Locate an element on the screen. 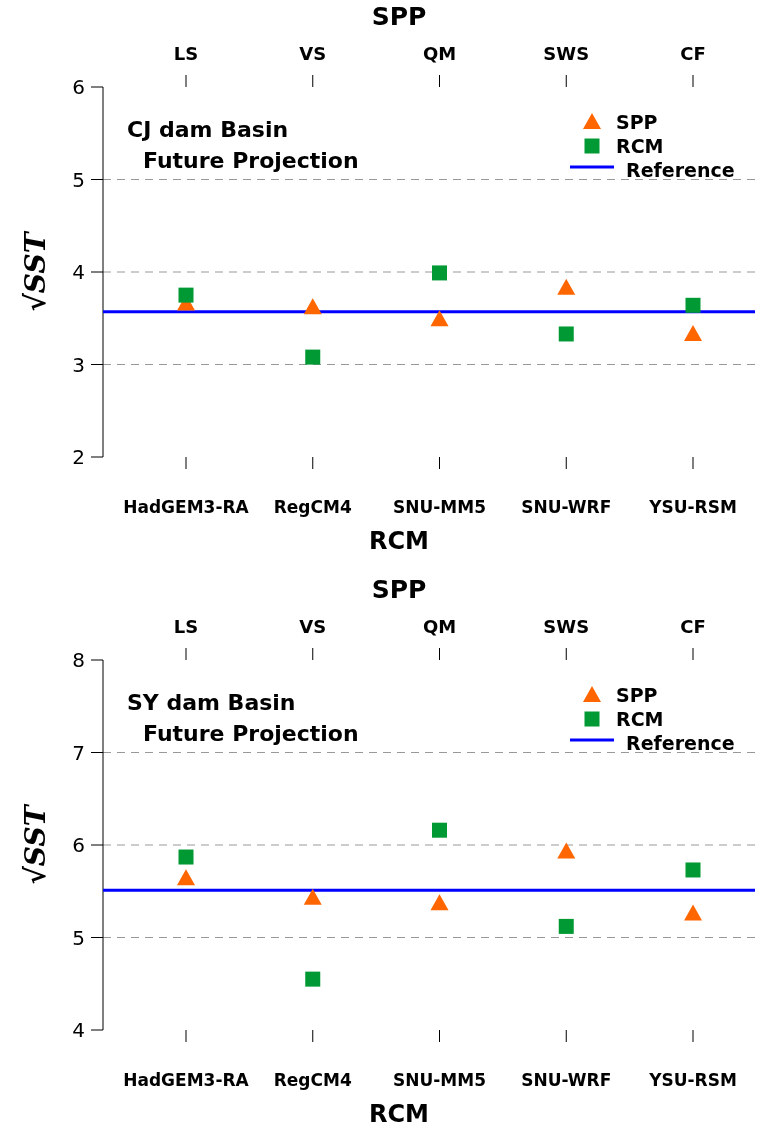 The height and width of the screenshot is (1125, 758). y-tick-label: 8 is located at coordinates (78, 660).